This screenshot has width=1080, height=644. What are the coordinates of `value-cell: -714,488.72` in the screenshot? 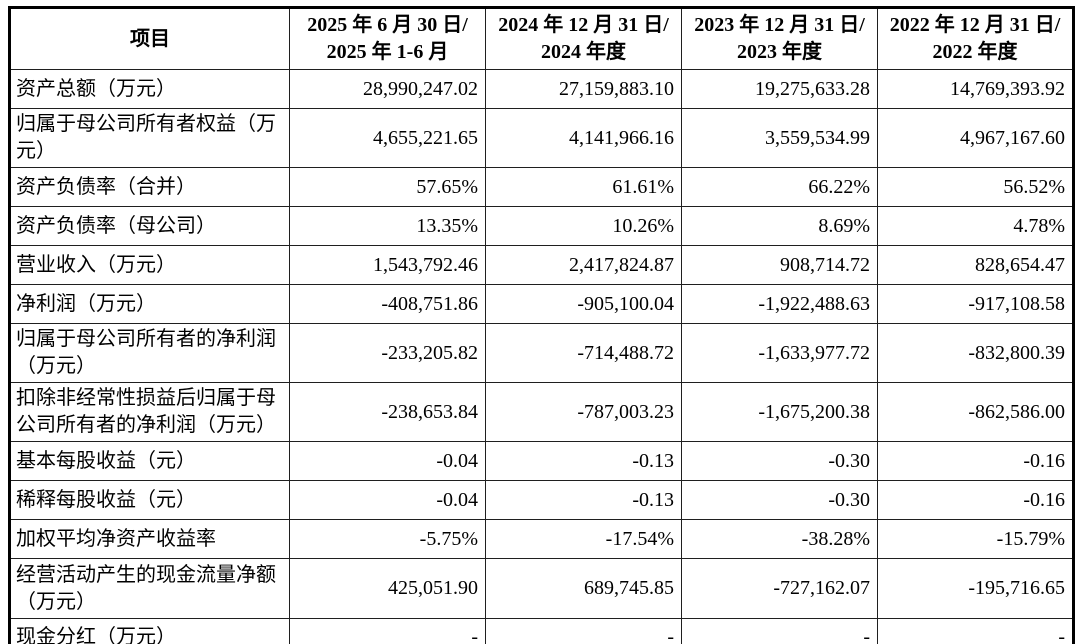 It's located at (583, 353).